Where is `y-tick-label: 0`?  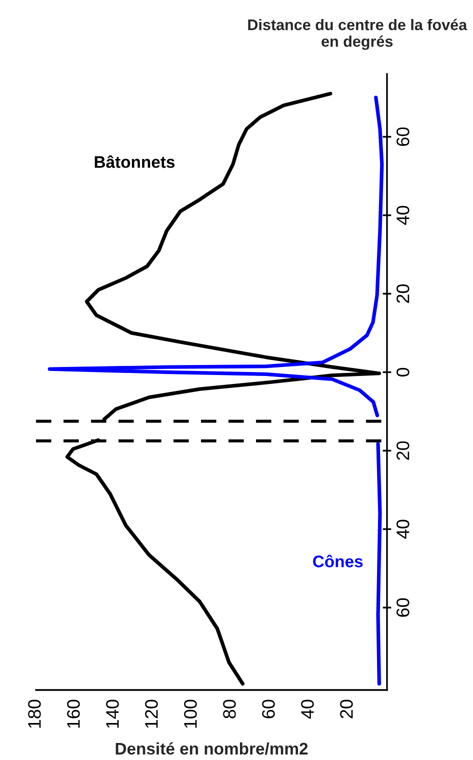 y-tick-label: 0 is located at coordinates (403, 372).